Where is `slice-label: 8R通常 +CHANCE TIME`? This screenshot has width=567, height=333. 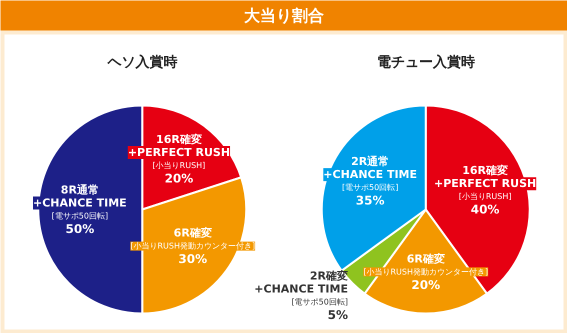 slice-label: 8R通常 +CHANCE TIME is located at coordinates (80, 197).